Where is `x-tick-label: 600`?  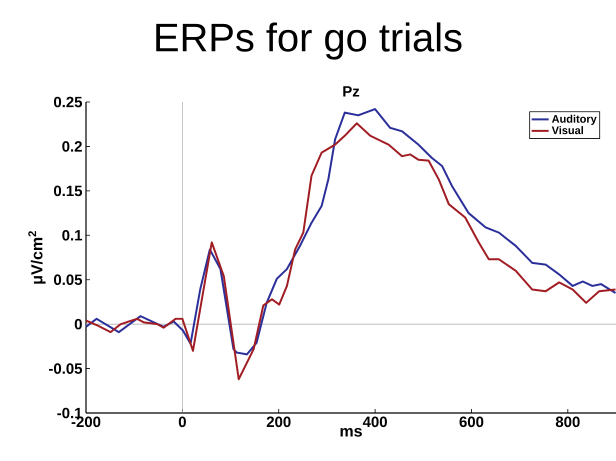
x-tick-label: 600 is located at coordinates (472, 422).